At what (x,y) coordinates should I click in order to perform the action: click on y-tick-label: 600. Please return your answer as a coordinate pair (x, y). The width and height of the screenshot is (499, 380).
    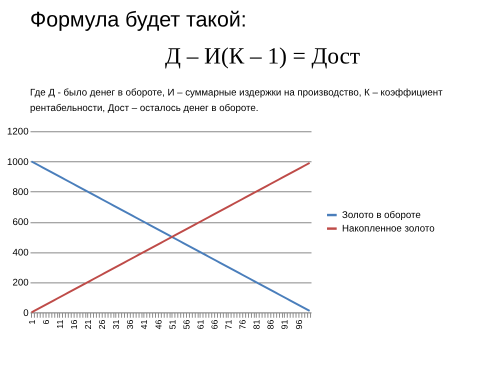
    Looking at the image, I should click on (20, 222).